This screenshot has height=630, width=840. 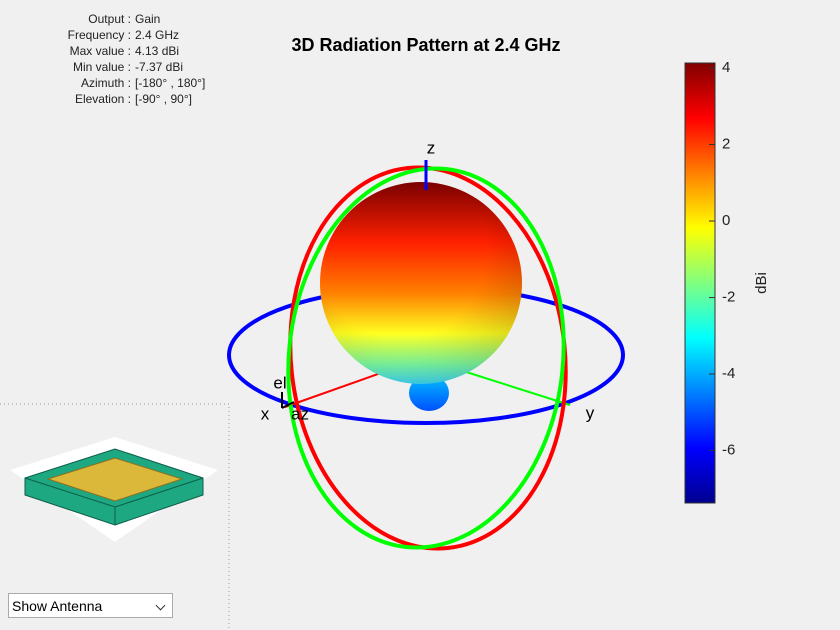 What do you see at coordinates (421, 283) in the screenshot?
I see `main-lobe-shade` at bounding box center [421, 283].